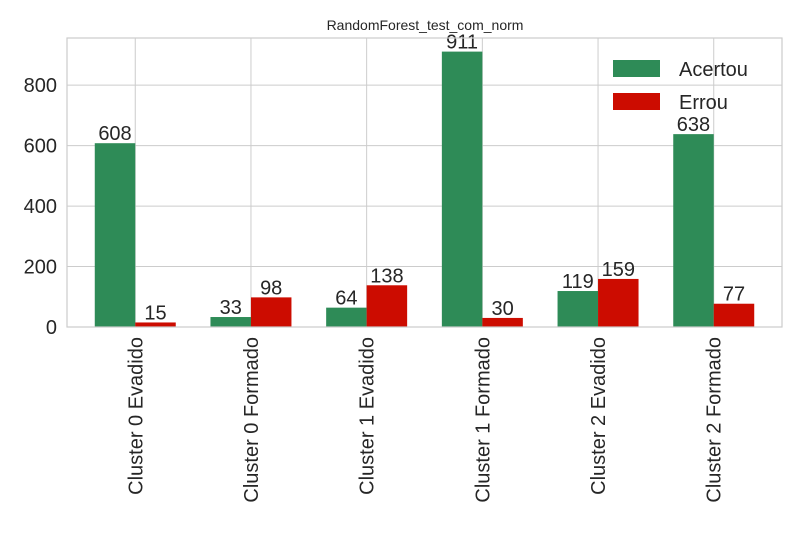  What do you see at coordinates (502, 309) in the screenshot?
I see `bar-value-label: 30` at bounding box center [502, 309].